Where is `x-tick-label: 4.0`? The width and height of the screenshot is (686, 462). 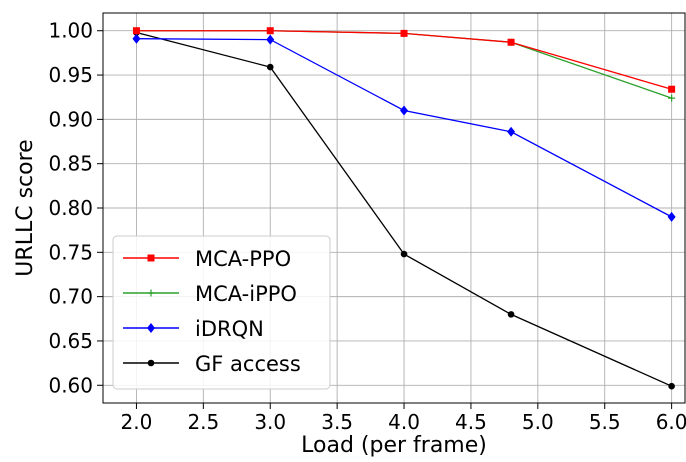
x-tick-label: 4.0 is located at coordinates (404, 422).